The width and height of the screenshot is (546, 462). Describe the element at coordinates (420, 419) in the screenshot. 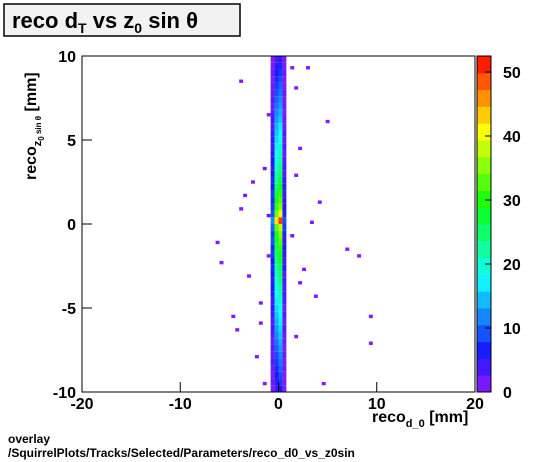

I see `x-axis-label: recod_0 [mm]` at that location.